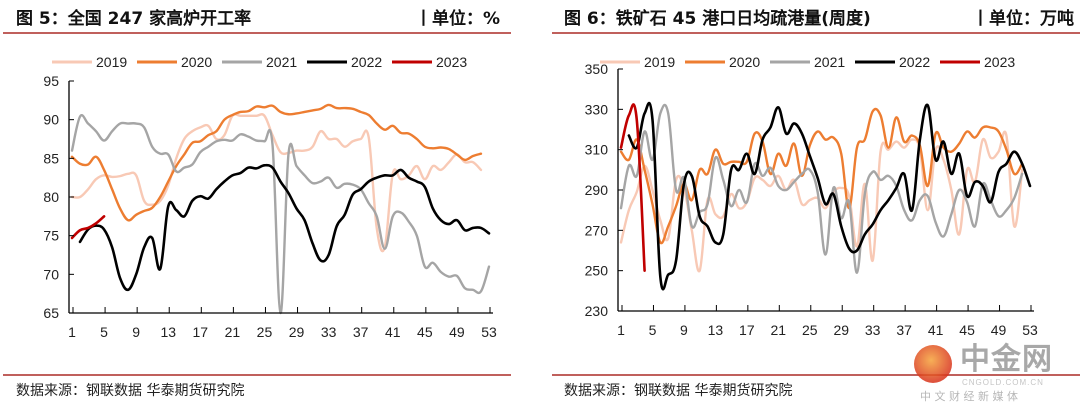 The image size is (1080, 406). I want to click on chart-unit: 丨单位：%, so click(457, 19).